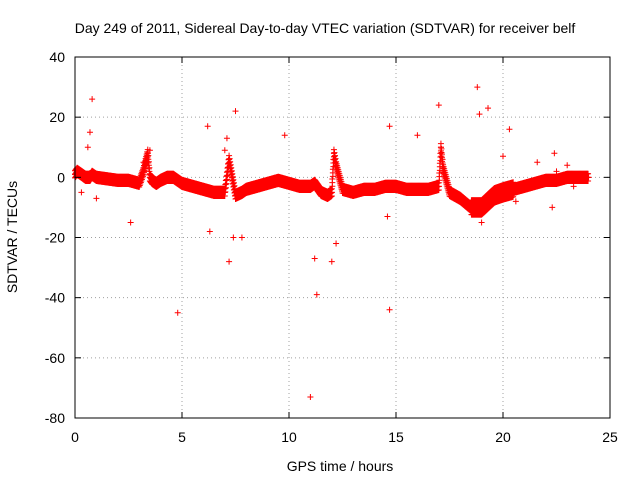 Image resolution: width=640 pixels, height=480 pixels. What do you see at coordinates (55, 418) in the screenshot?
I see `y-tick-label: -80` at bounding box center [55, 418].